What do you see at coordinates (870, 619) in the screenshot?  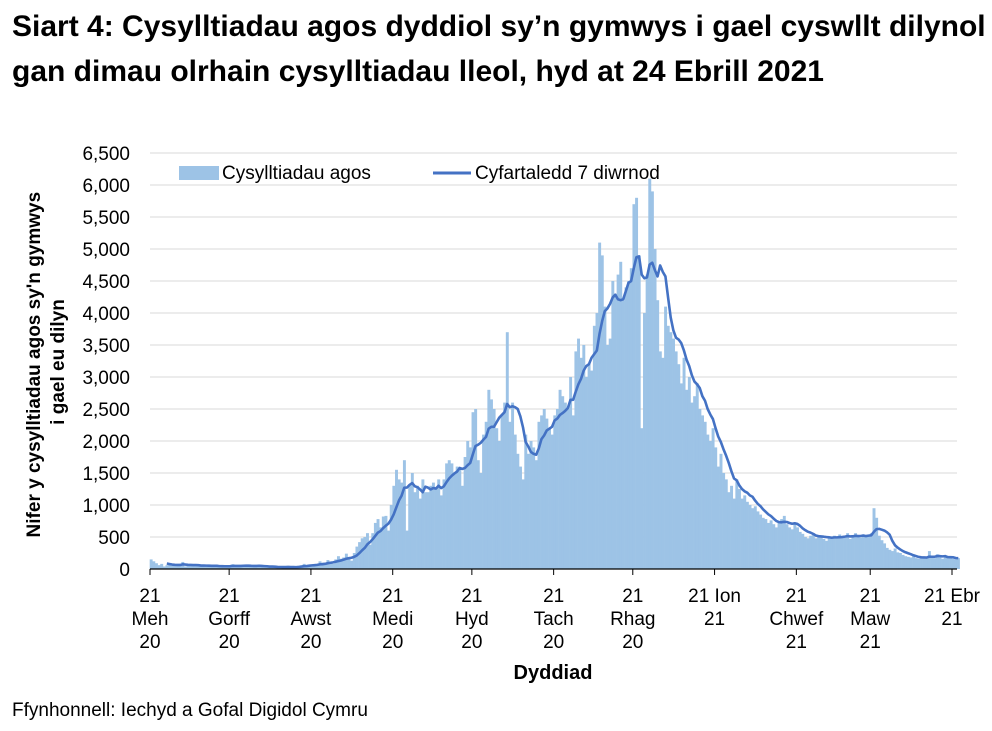 I see `x-tick-label: 21 Maw 21` at bounding box center [870, 619].